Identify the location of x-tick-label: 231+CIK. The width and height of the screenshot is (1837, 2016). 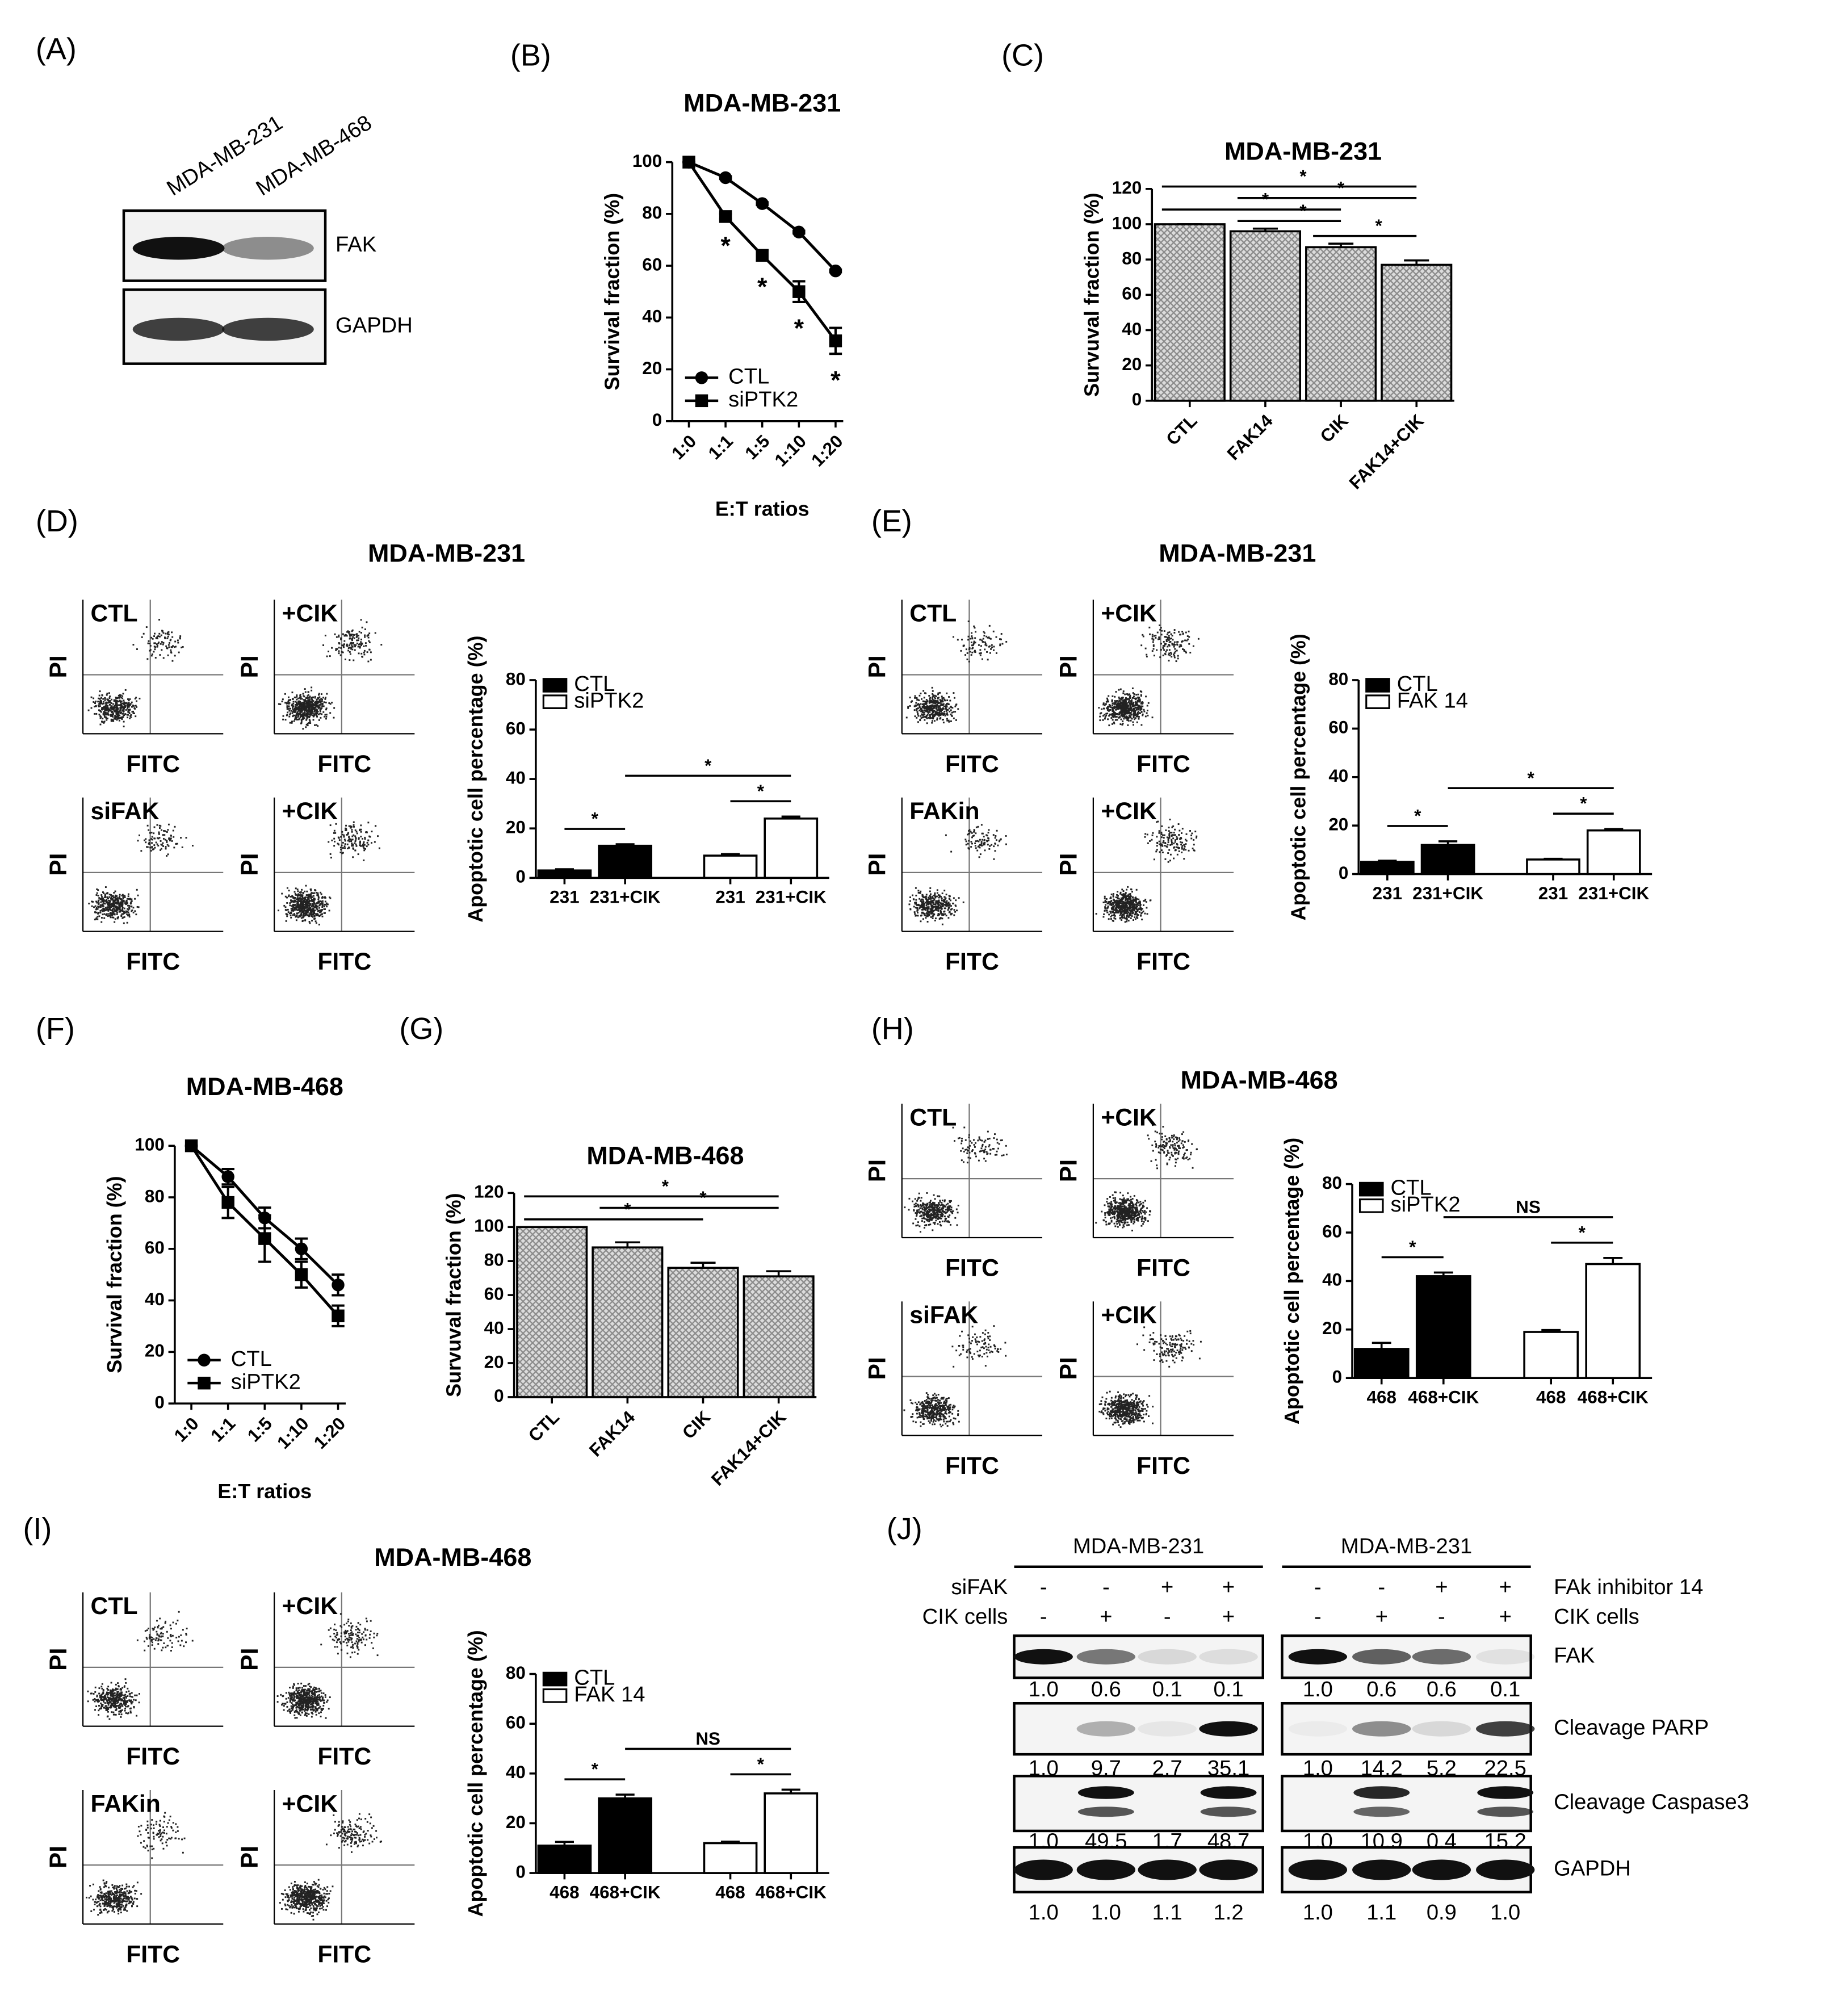
(1447, 893).